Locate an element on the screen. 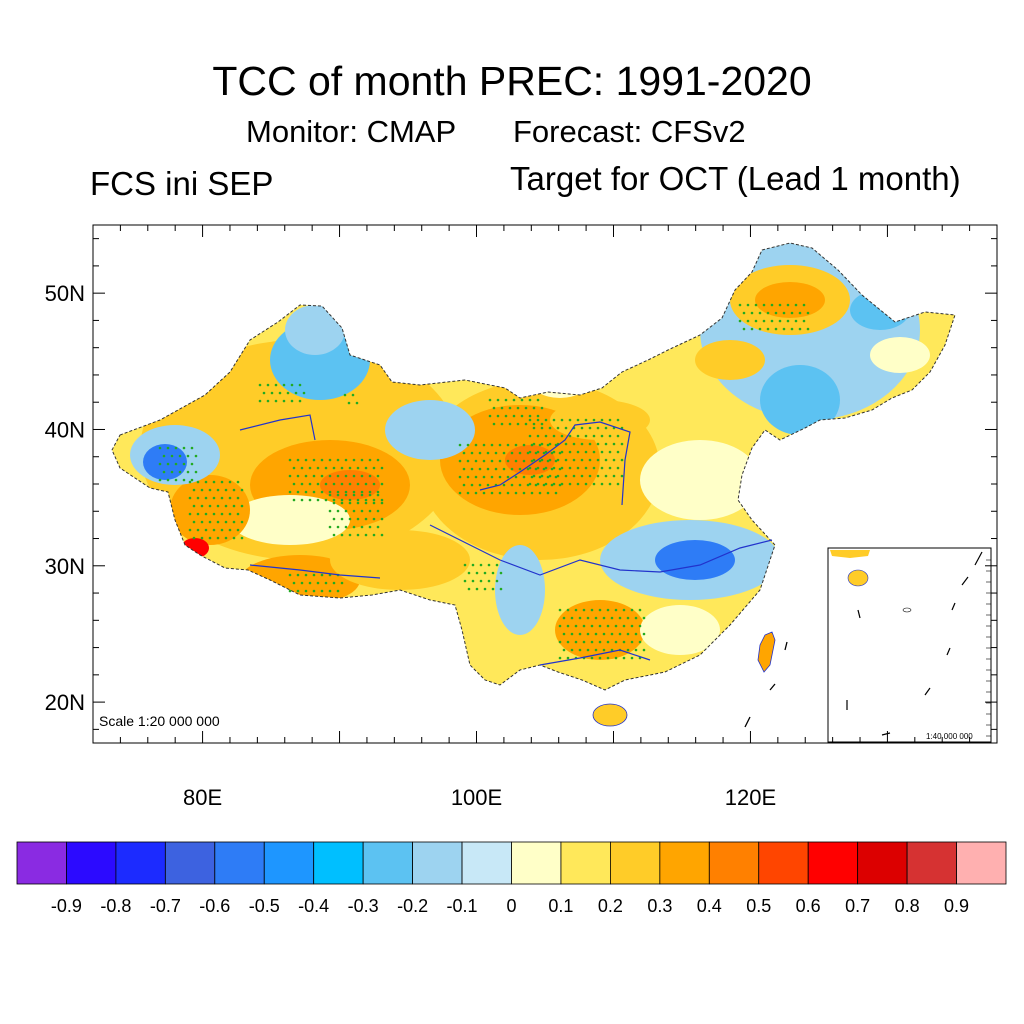  yangtze-river is located at coordinates (601, 550).